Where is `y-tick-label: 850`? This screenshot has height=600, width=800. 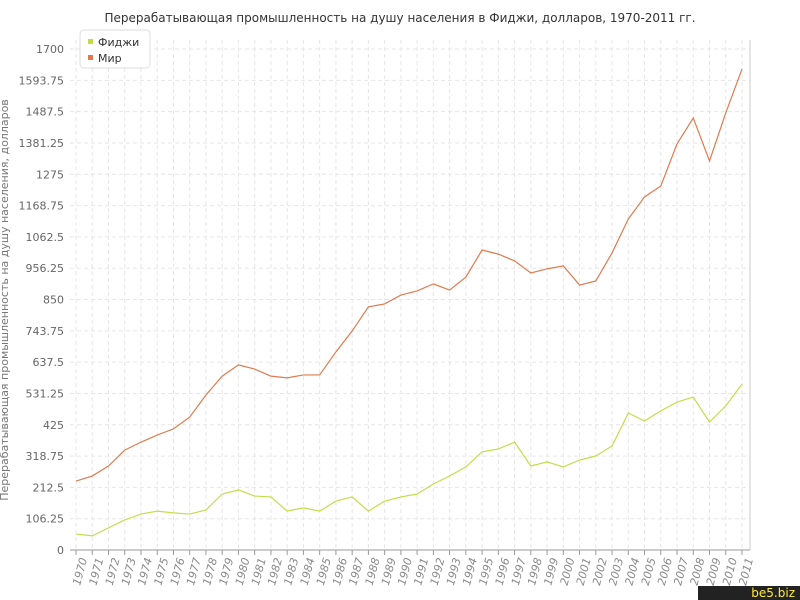
y-tick-label: 850 is located at coordinates (53, 300).